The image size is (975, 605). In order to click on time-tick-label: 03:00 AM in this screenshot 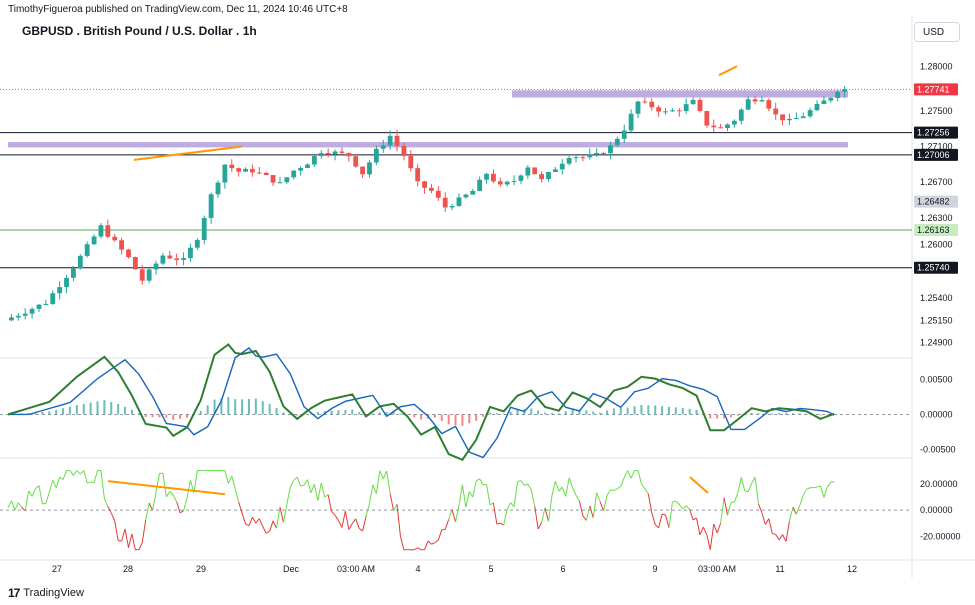, I will do `click(356, 569)`.